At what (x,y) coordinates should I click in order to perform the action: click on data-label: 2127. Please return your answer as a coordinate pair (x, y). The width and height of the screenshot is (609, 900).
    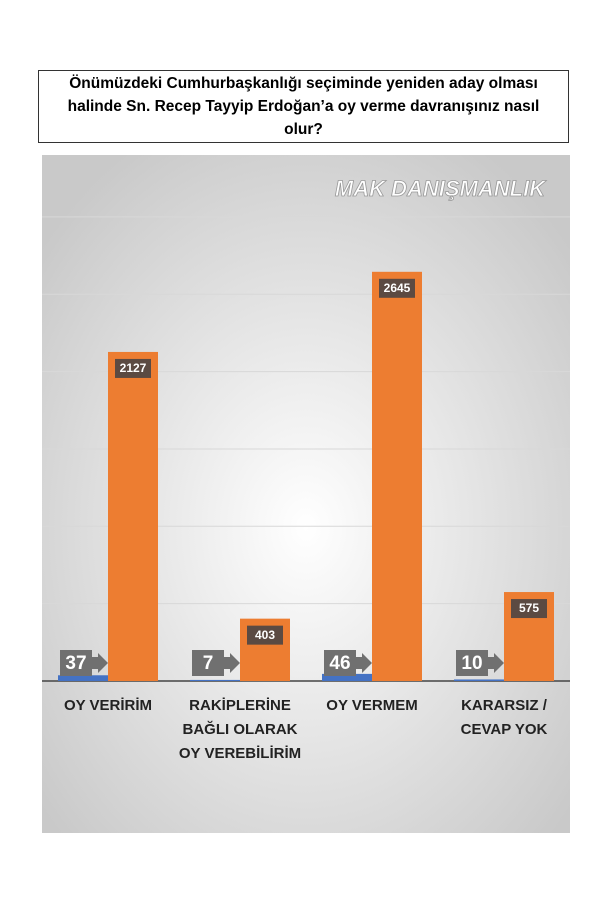
    Looking at the image, I should click on (133, 368).